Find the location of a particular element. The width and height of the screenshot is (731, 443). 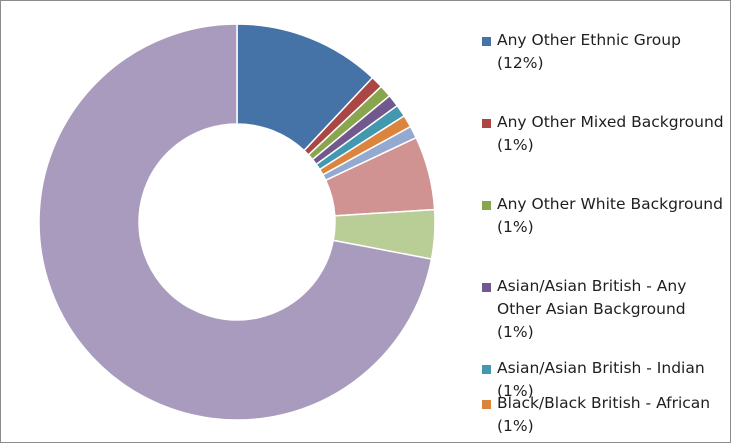

legend-label: Black/Black British - African (1%) is located at coordinates (604, 414).